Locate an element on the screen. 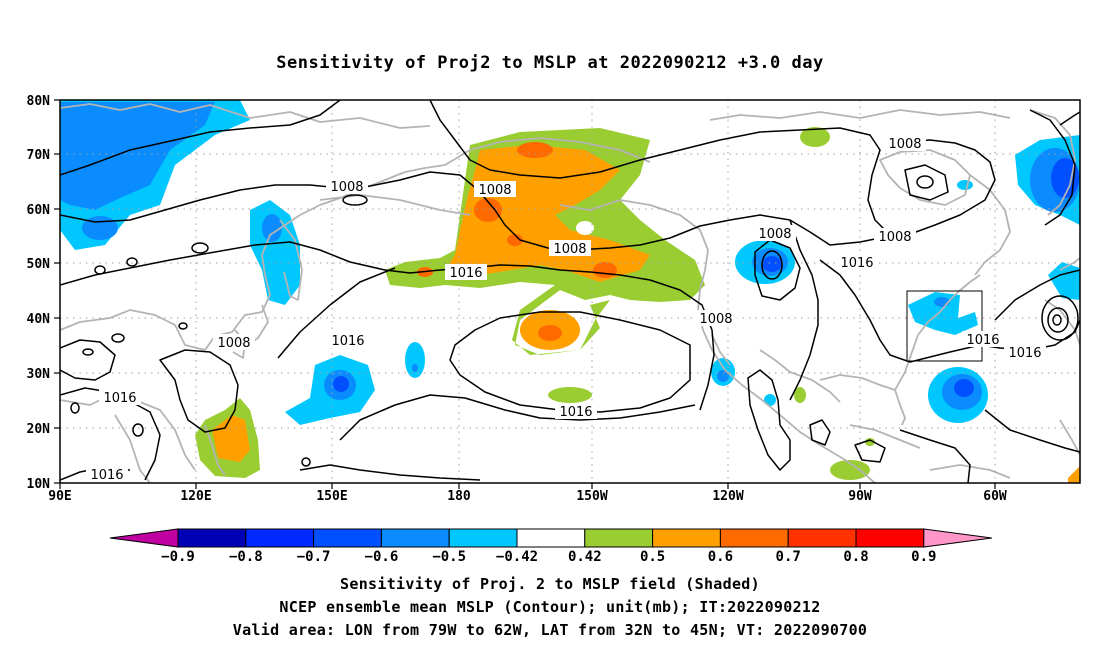  contour-1008-alaska is located at coordinates (660, 168).